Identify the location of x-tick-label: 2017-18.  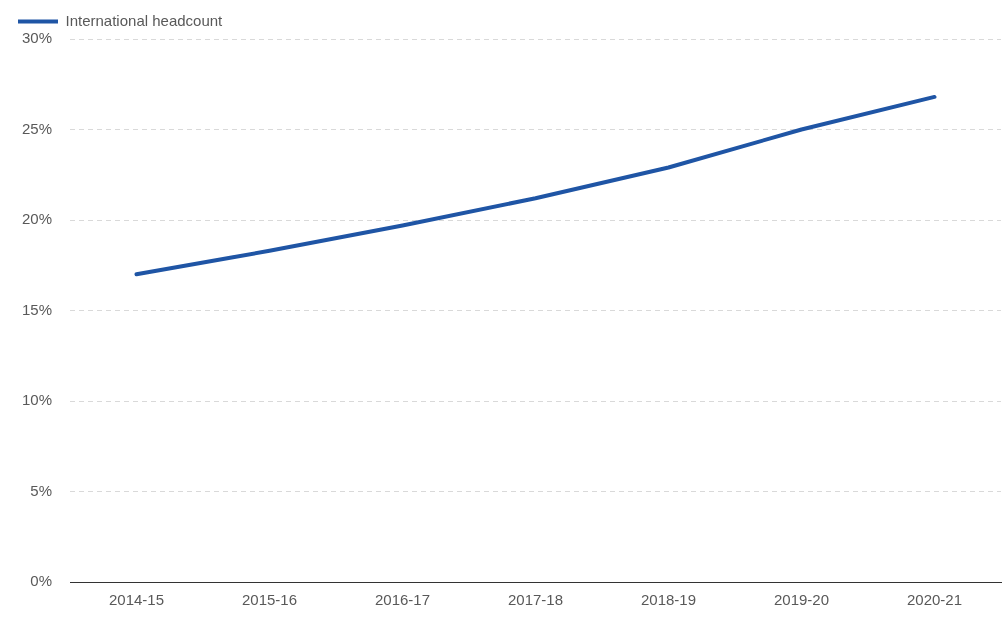
(535, 600).